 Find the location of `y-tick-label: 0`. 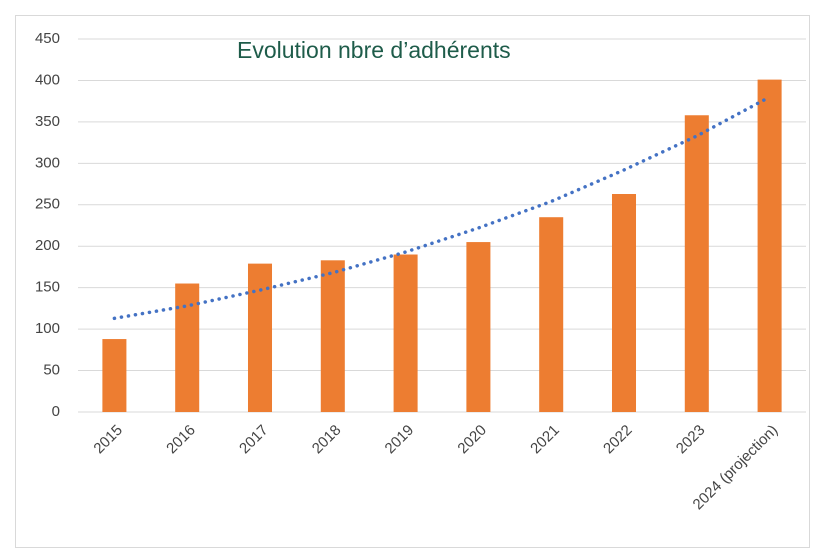

y-tick-label: 0 is located at coordinates (56, 411).